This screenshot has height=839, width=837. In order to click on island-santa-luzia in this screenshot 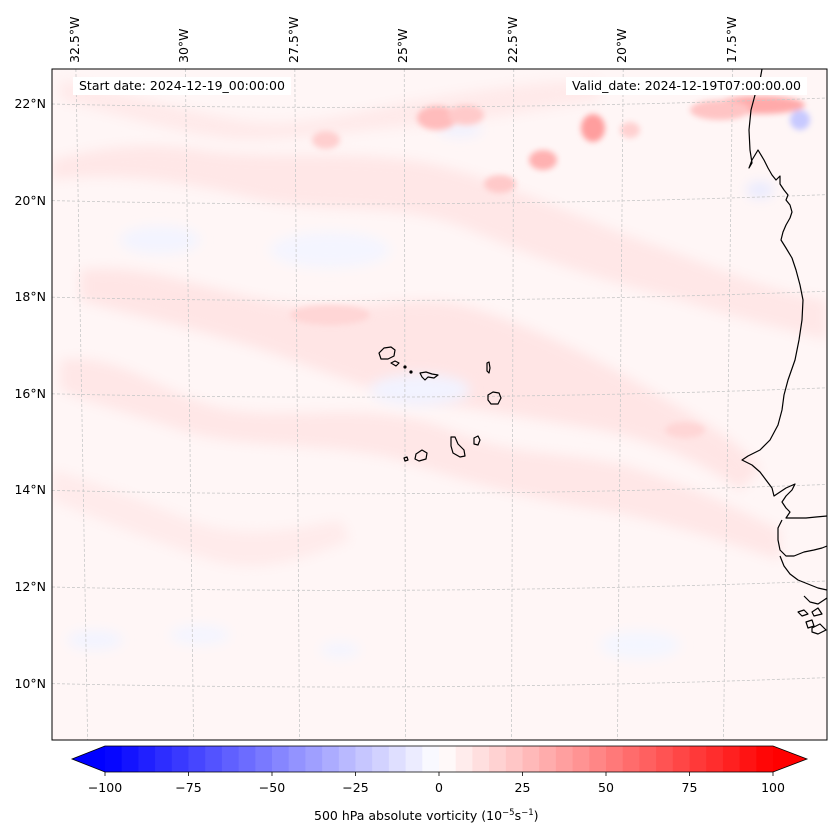, I will do `click(405, 367)`.